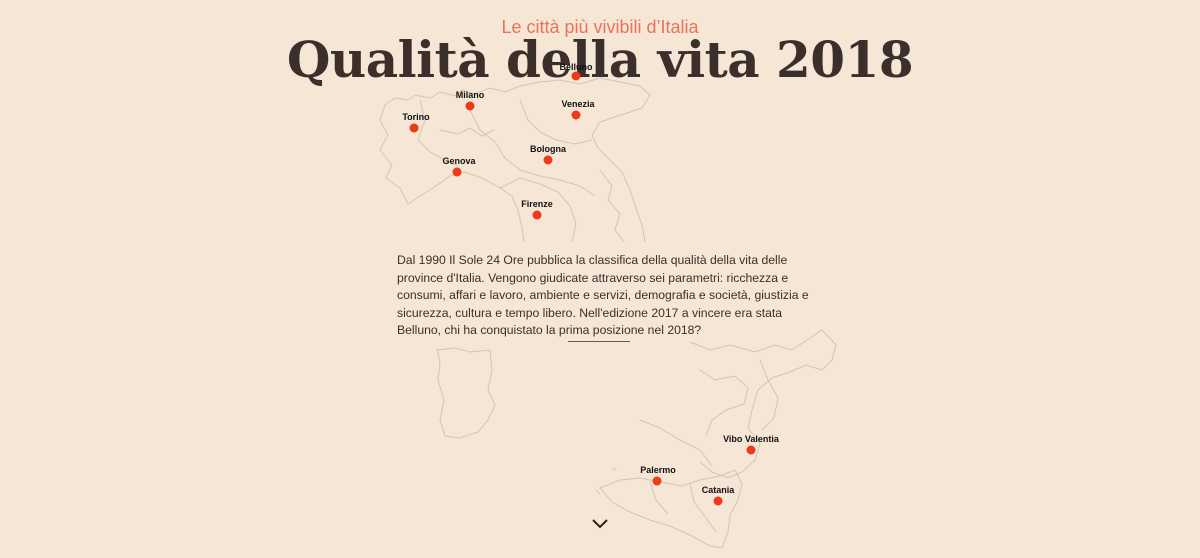 The image size is (1200, 558). Describe the element at coordinates (600, 524) in the screenshot. I see `chevron-down-icon` at that location.